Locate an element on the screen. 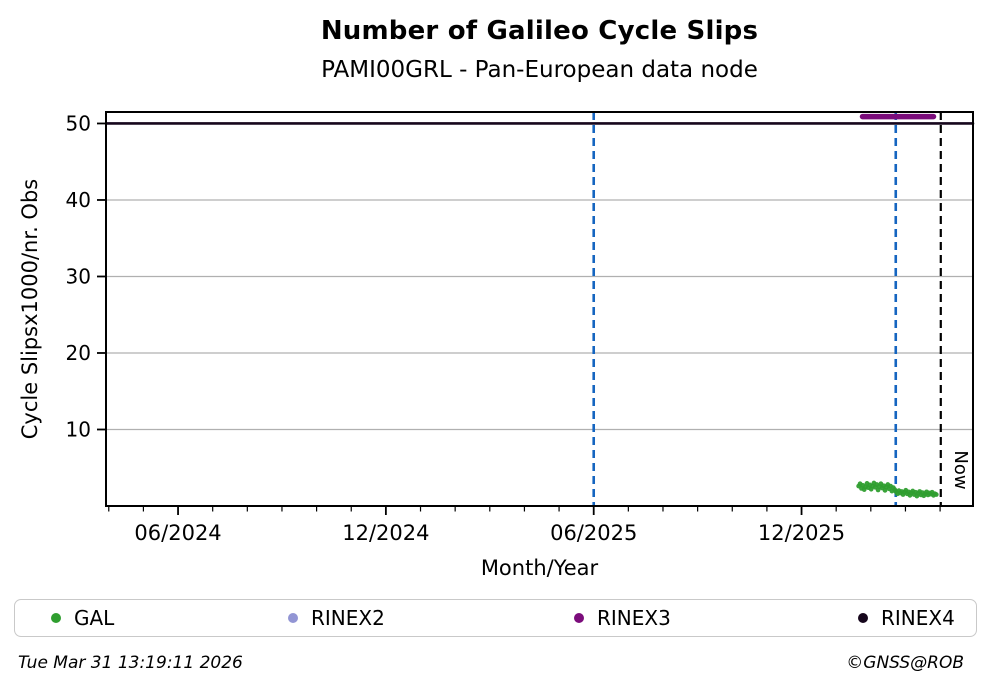  x-tick-label: 12/2025 is located at coordinates (801, 533).